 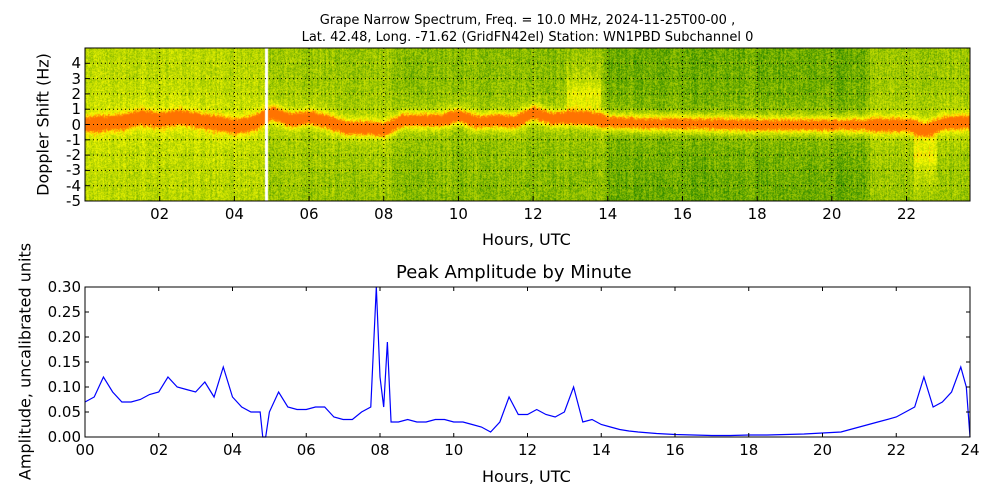 I want to click on spectrogram-xtick-label: 18, so click(x=757, y=214).